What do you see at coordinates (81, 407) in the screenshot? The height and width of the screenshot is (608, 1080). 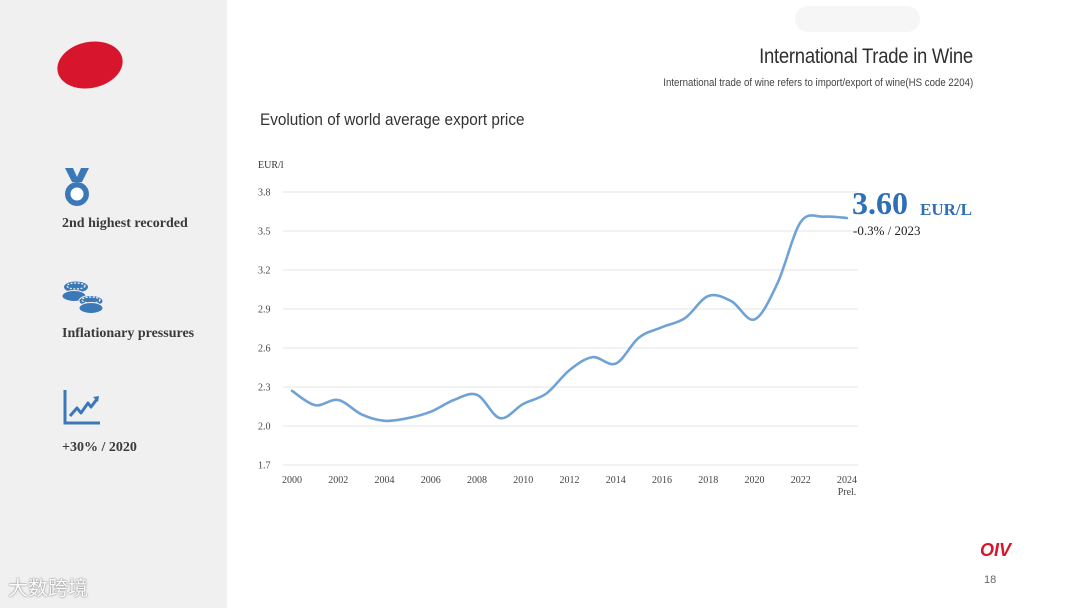 I see `trend-chart-icon` at bounding box center [81, 407].